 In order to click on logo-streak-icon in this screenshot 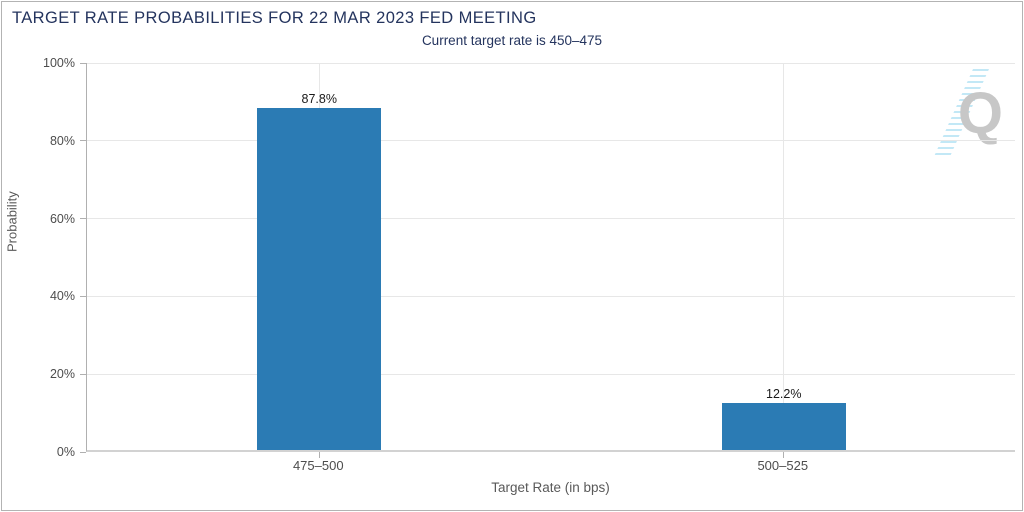, I will do `click(960, 114)`.